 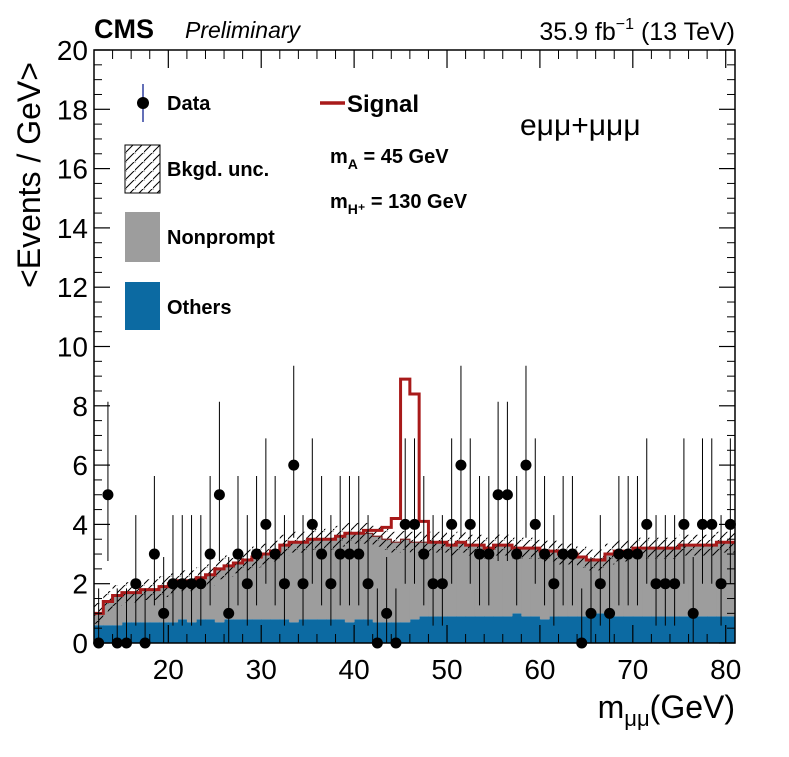 What do you see at coordinates (577, 32) in the screenshot?
I see `lumi-value: 35.9 fb` at bounding box center [577, 32].